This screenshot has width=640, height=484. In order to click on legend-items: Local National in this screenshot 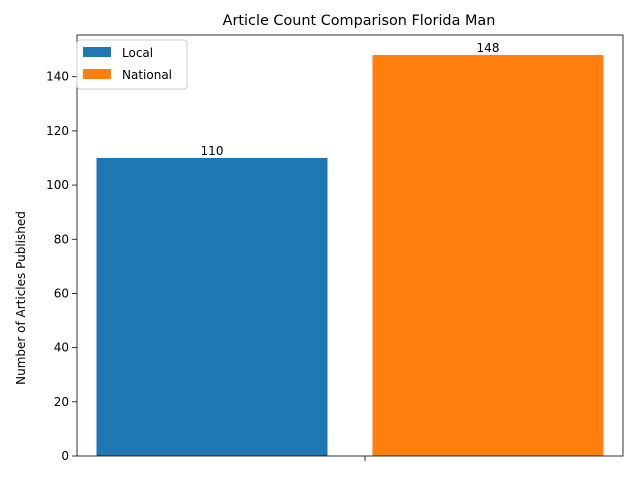, I will do `click(127, 64)`.